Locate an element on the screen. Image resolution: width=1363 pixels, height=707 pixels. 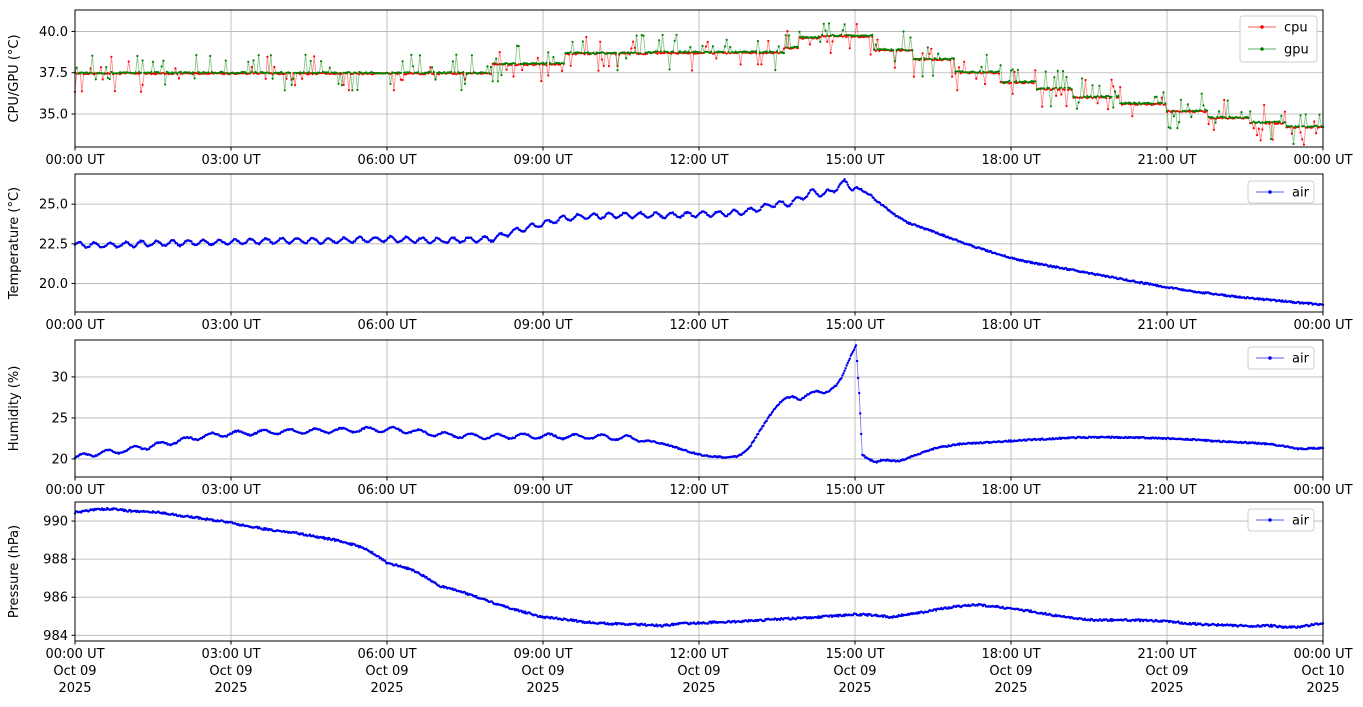
y-axis-label-cpu-gpu: CPU/GPU (°C) is located at coordinates (14, 78).